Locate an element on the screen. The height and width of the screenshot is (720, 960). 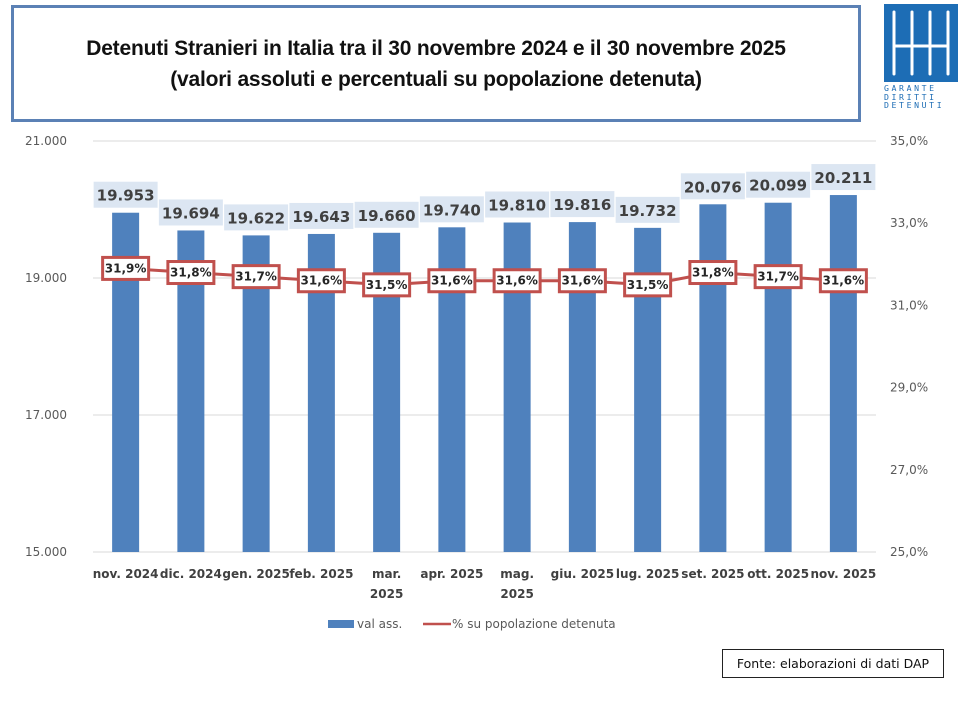
left-axis: 15.000 17.000 19.000 21.000 is located at coordinates (46, 346).